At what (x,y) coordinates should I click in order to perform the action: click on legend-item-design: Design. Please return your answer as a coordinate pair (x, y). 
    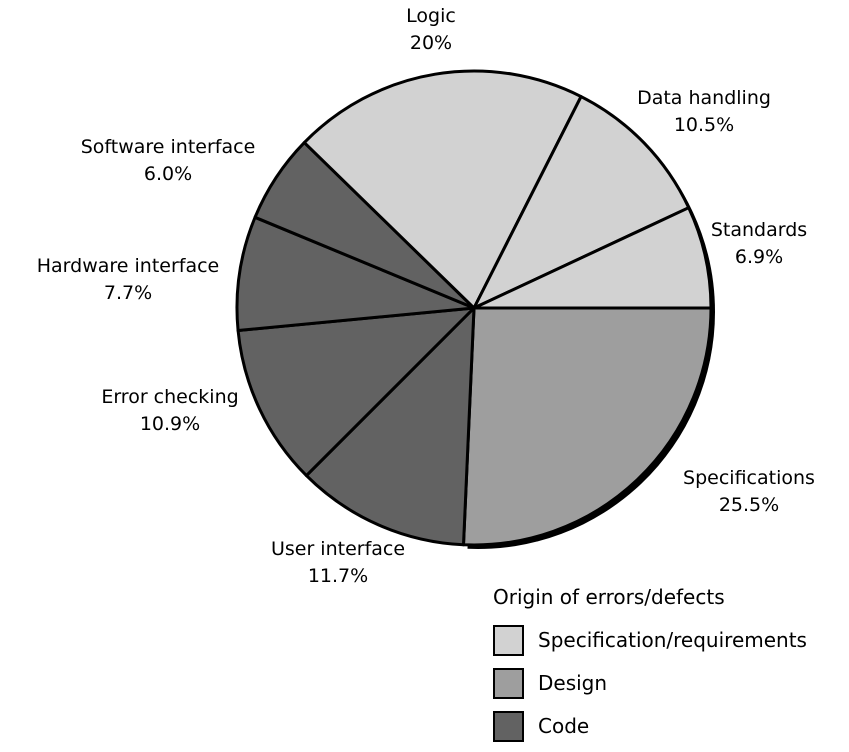
    Looking at the image, I should click on (650, 683).